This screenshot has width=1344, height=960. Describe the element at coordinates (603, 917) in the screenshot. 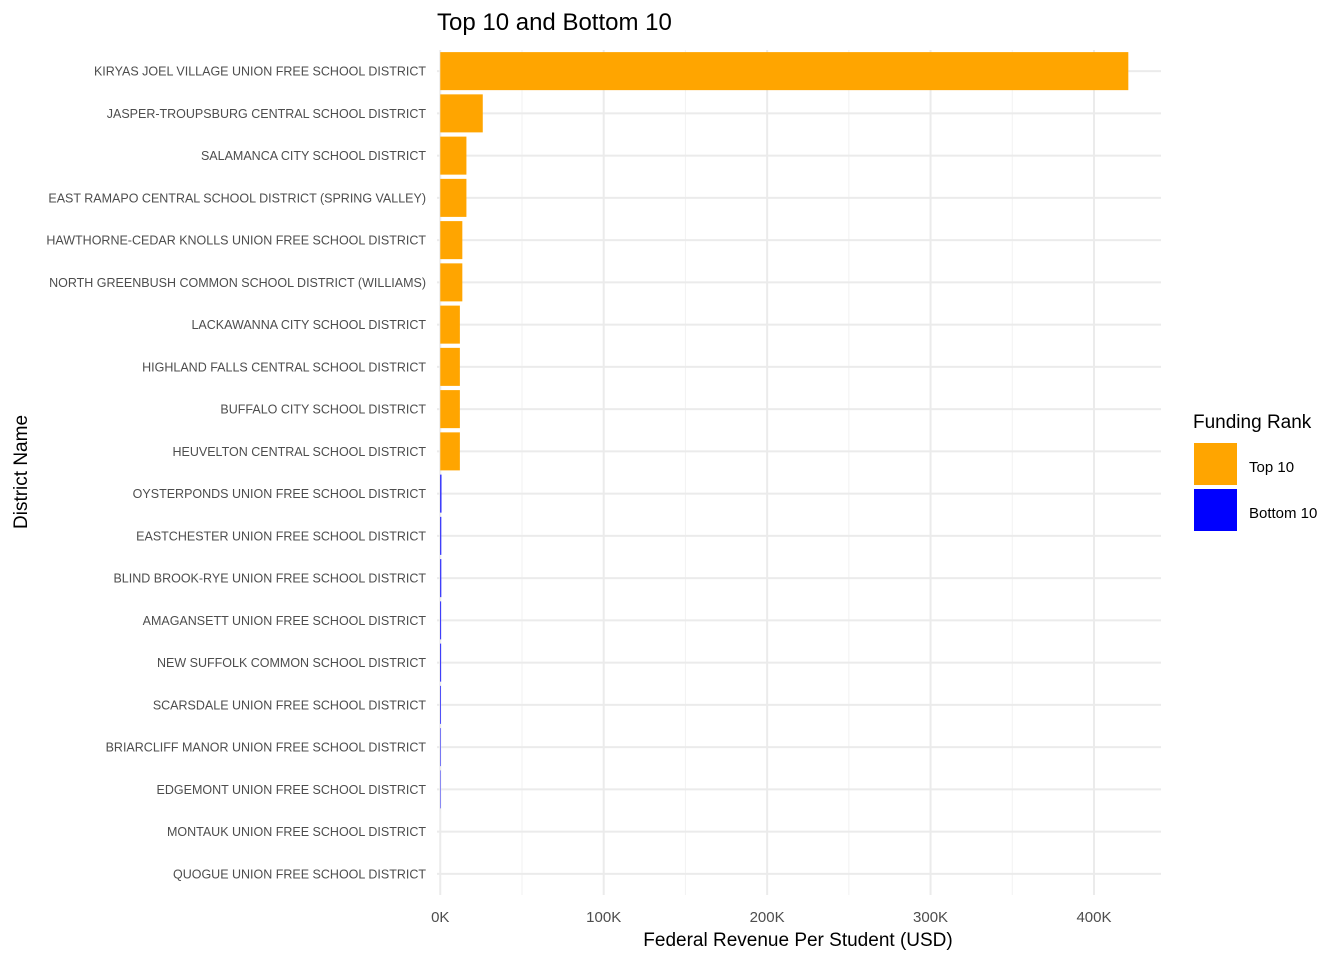

I see `x-tick-label: 100K` at that location.